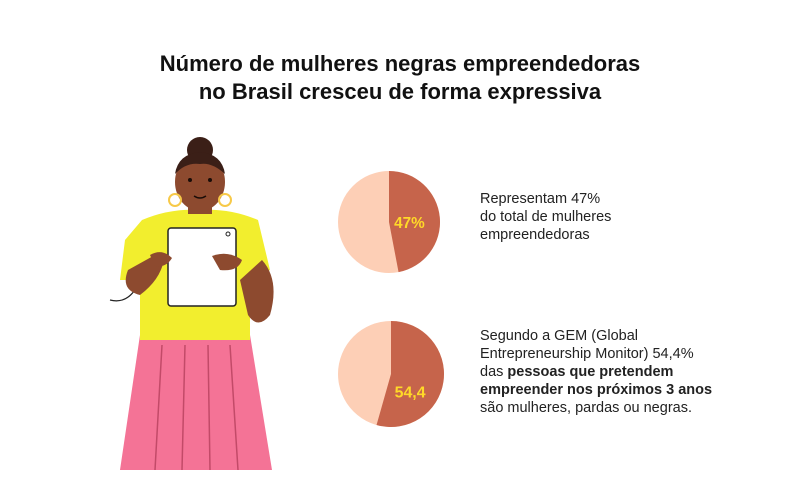 The image size is (800, 500). I want to click on pie-chart-47: 47%, so click(389, 222).